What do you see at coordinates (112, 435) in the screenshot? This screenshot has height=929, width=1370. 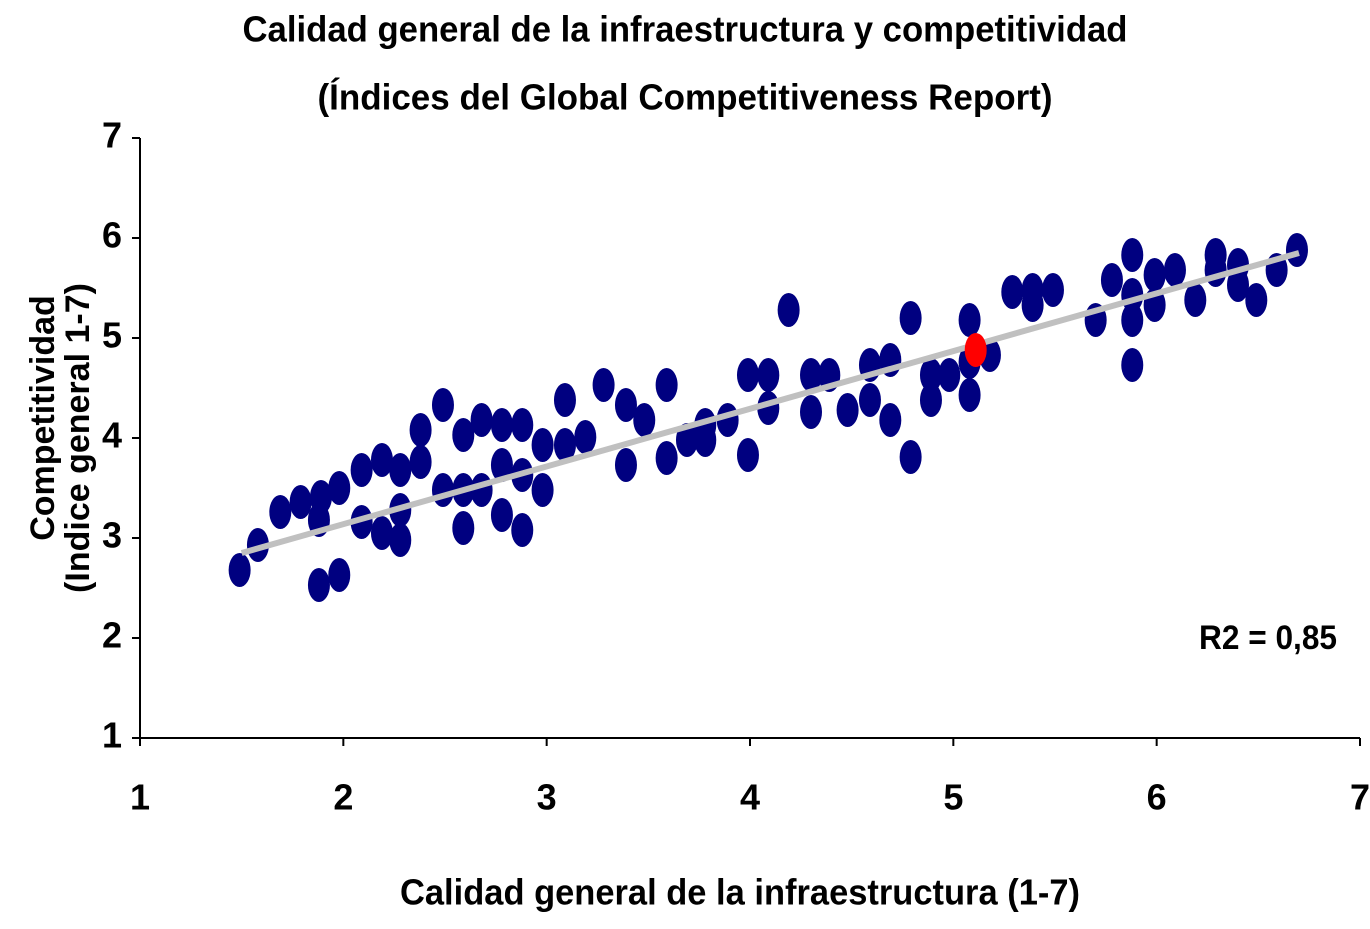 I see `y-tick-label: 4` at bounding box center [112, 435].